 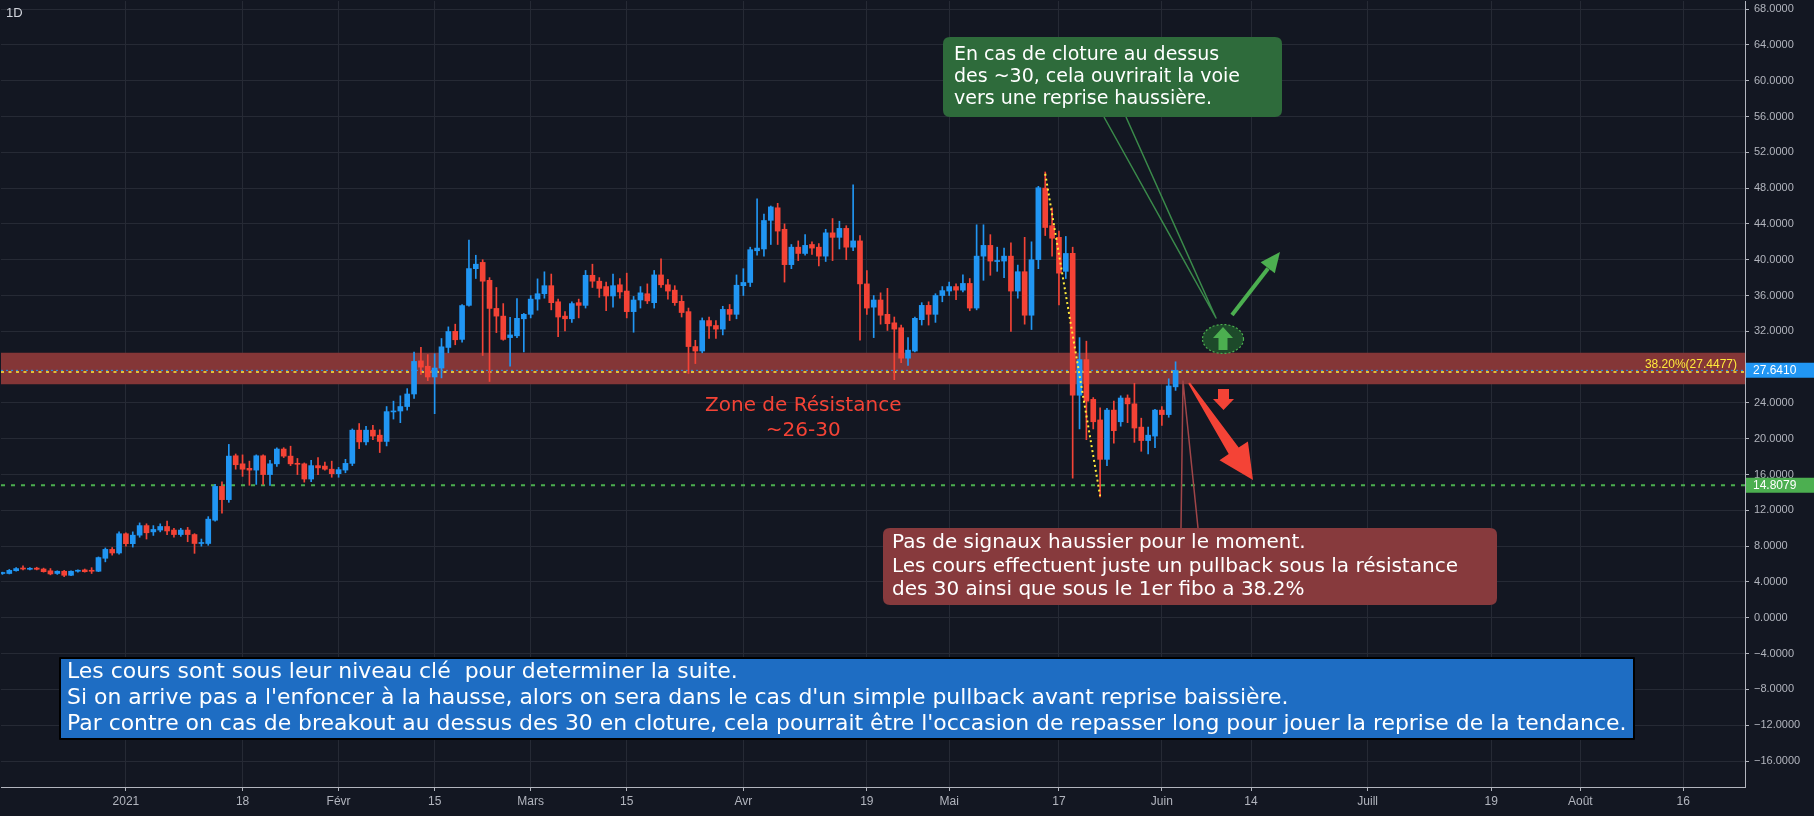 I want to click on y-tick-label: 56.0000, so click(x=1774, y=115).